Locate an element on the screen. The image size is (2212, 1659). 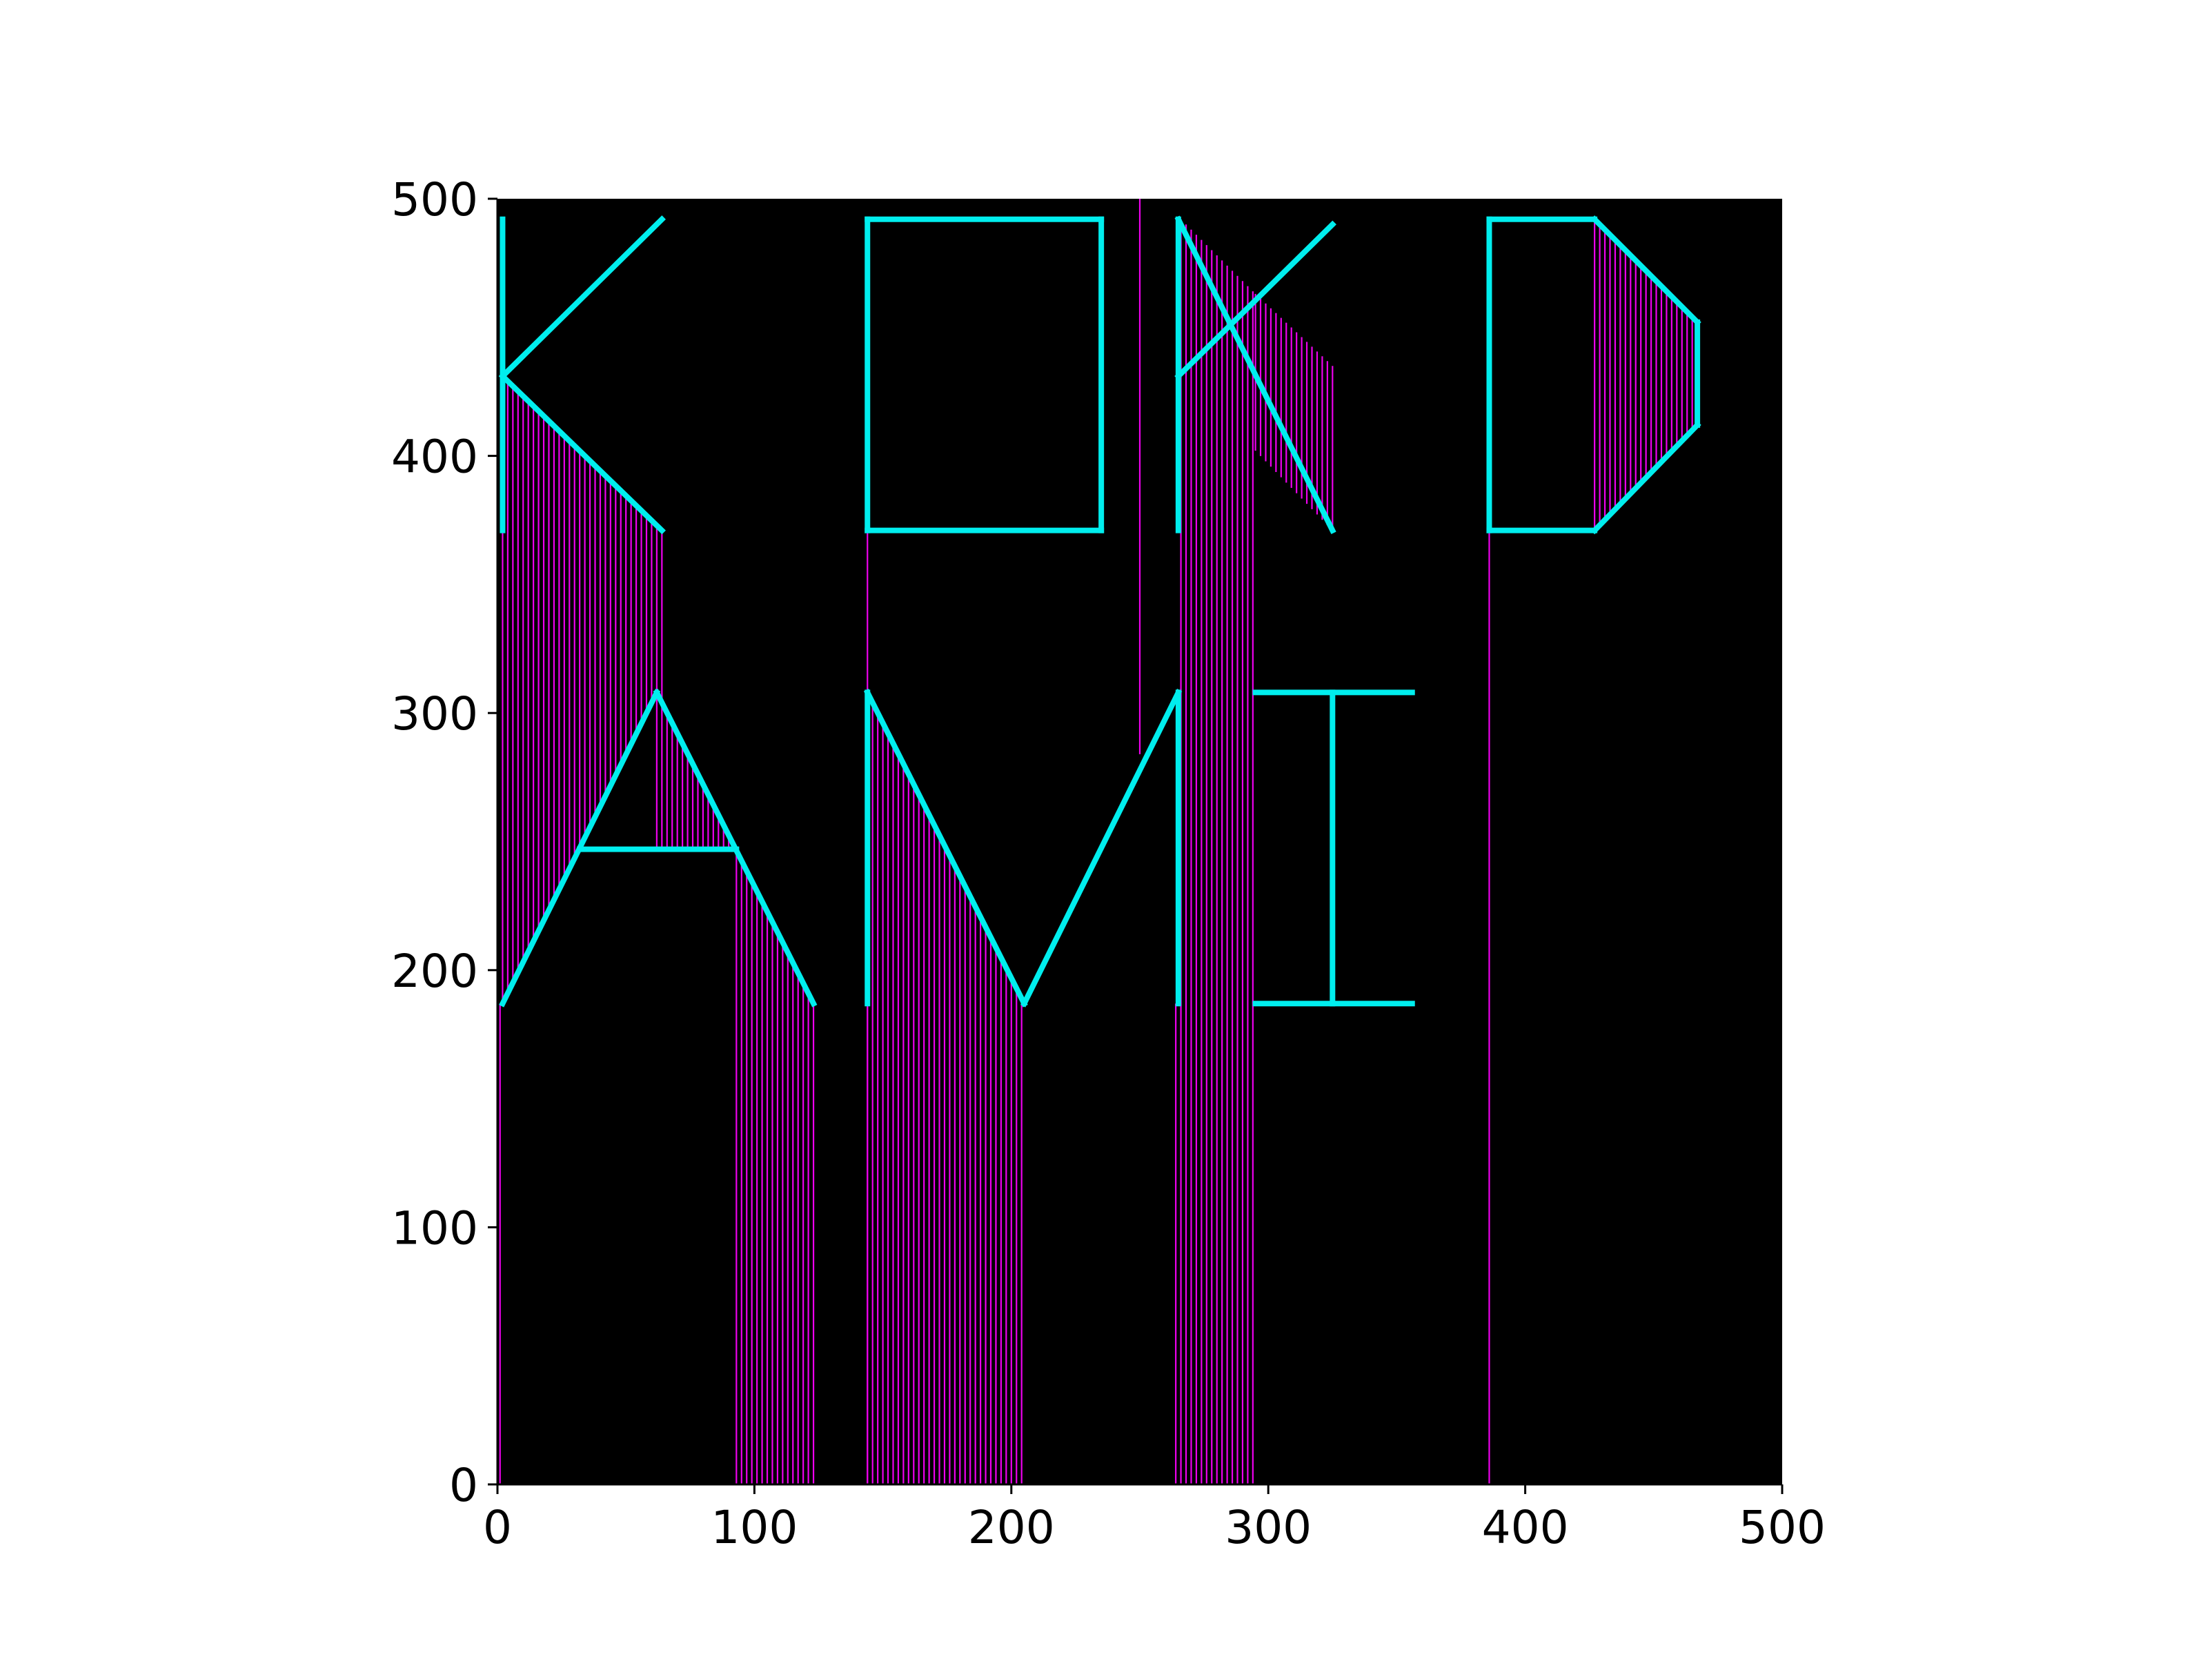
y-tick-label: 100 is located at coordinates (435, 1228).